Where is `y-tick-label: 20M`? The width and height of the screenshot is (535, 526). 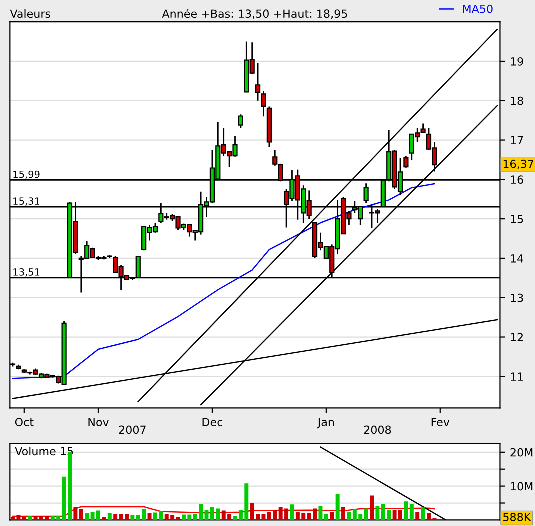 y-tick-label: 20M is located at coordinates (521, 452).